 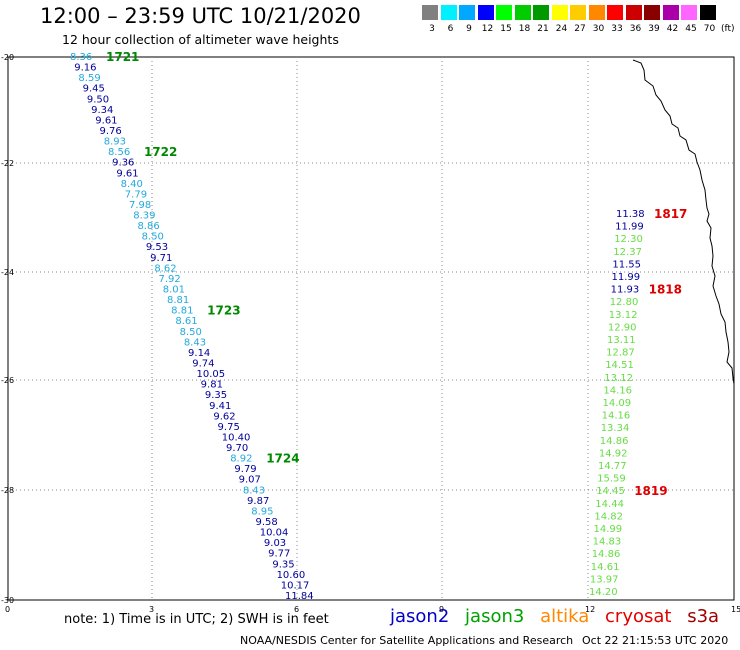 I want to click on legend-label: 70, so click(x=709, y=29).